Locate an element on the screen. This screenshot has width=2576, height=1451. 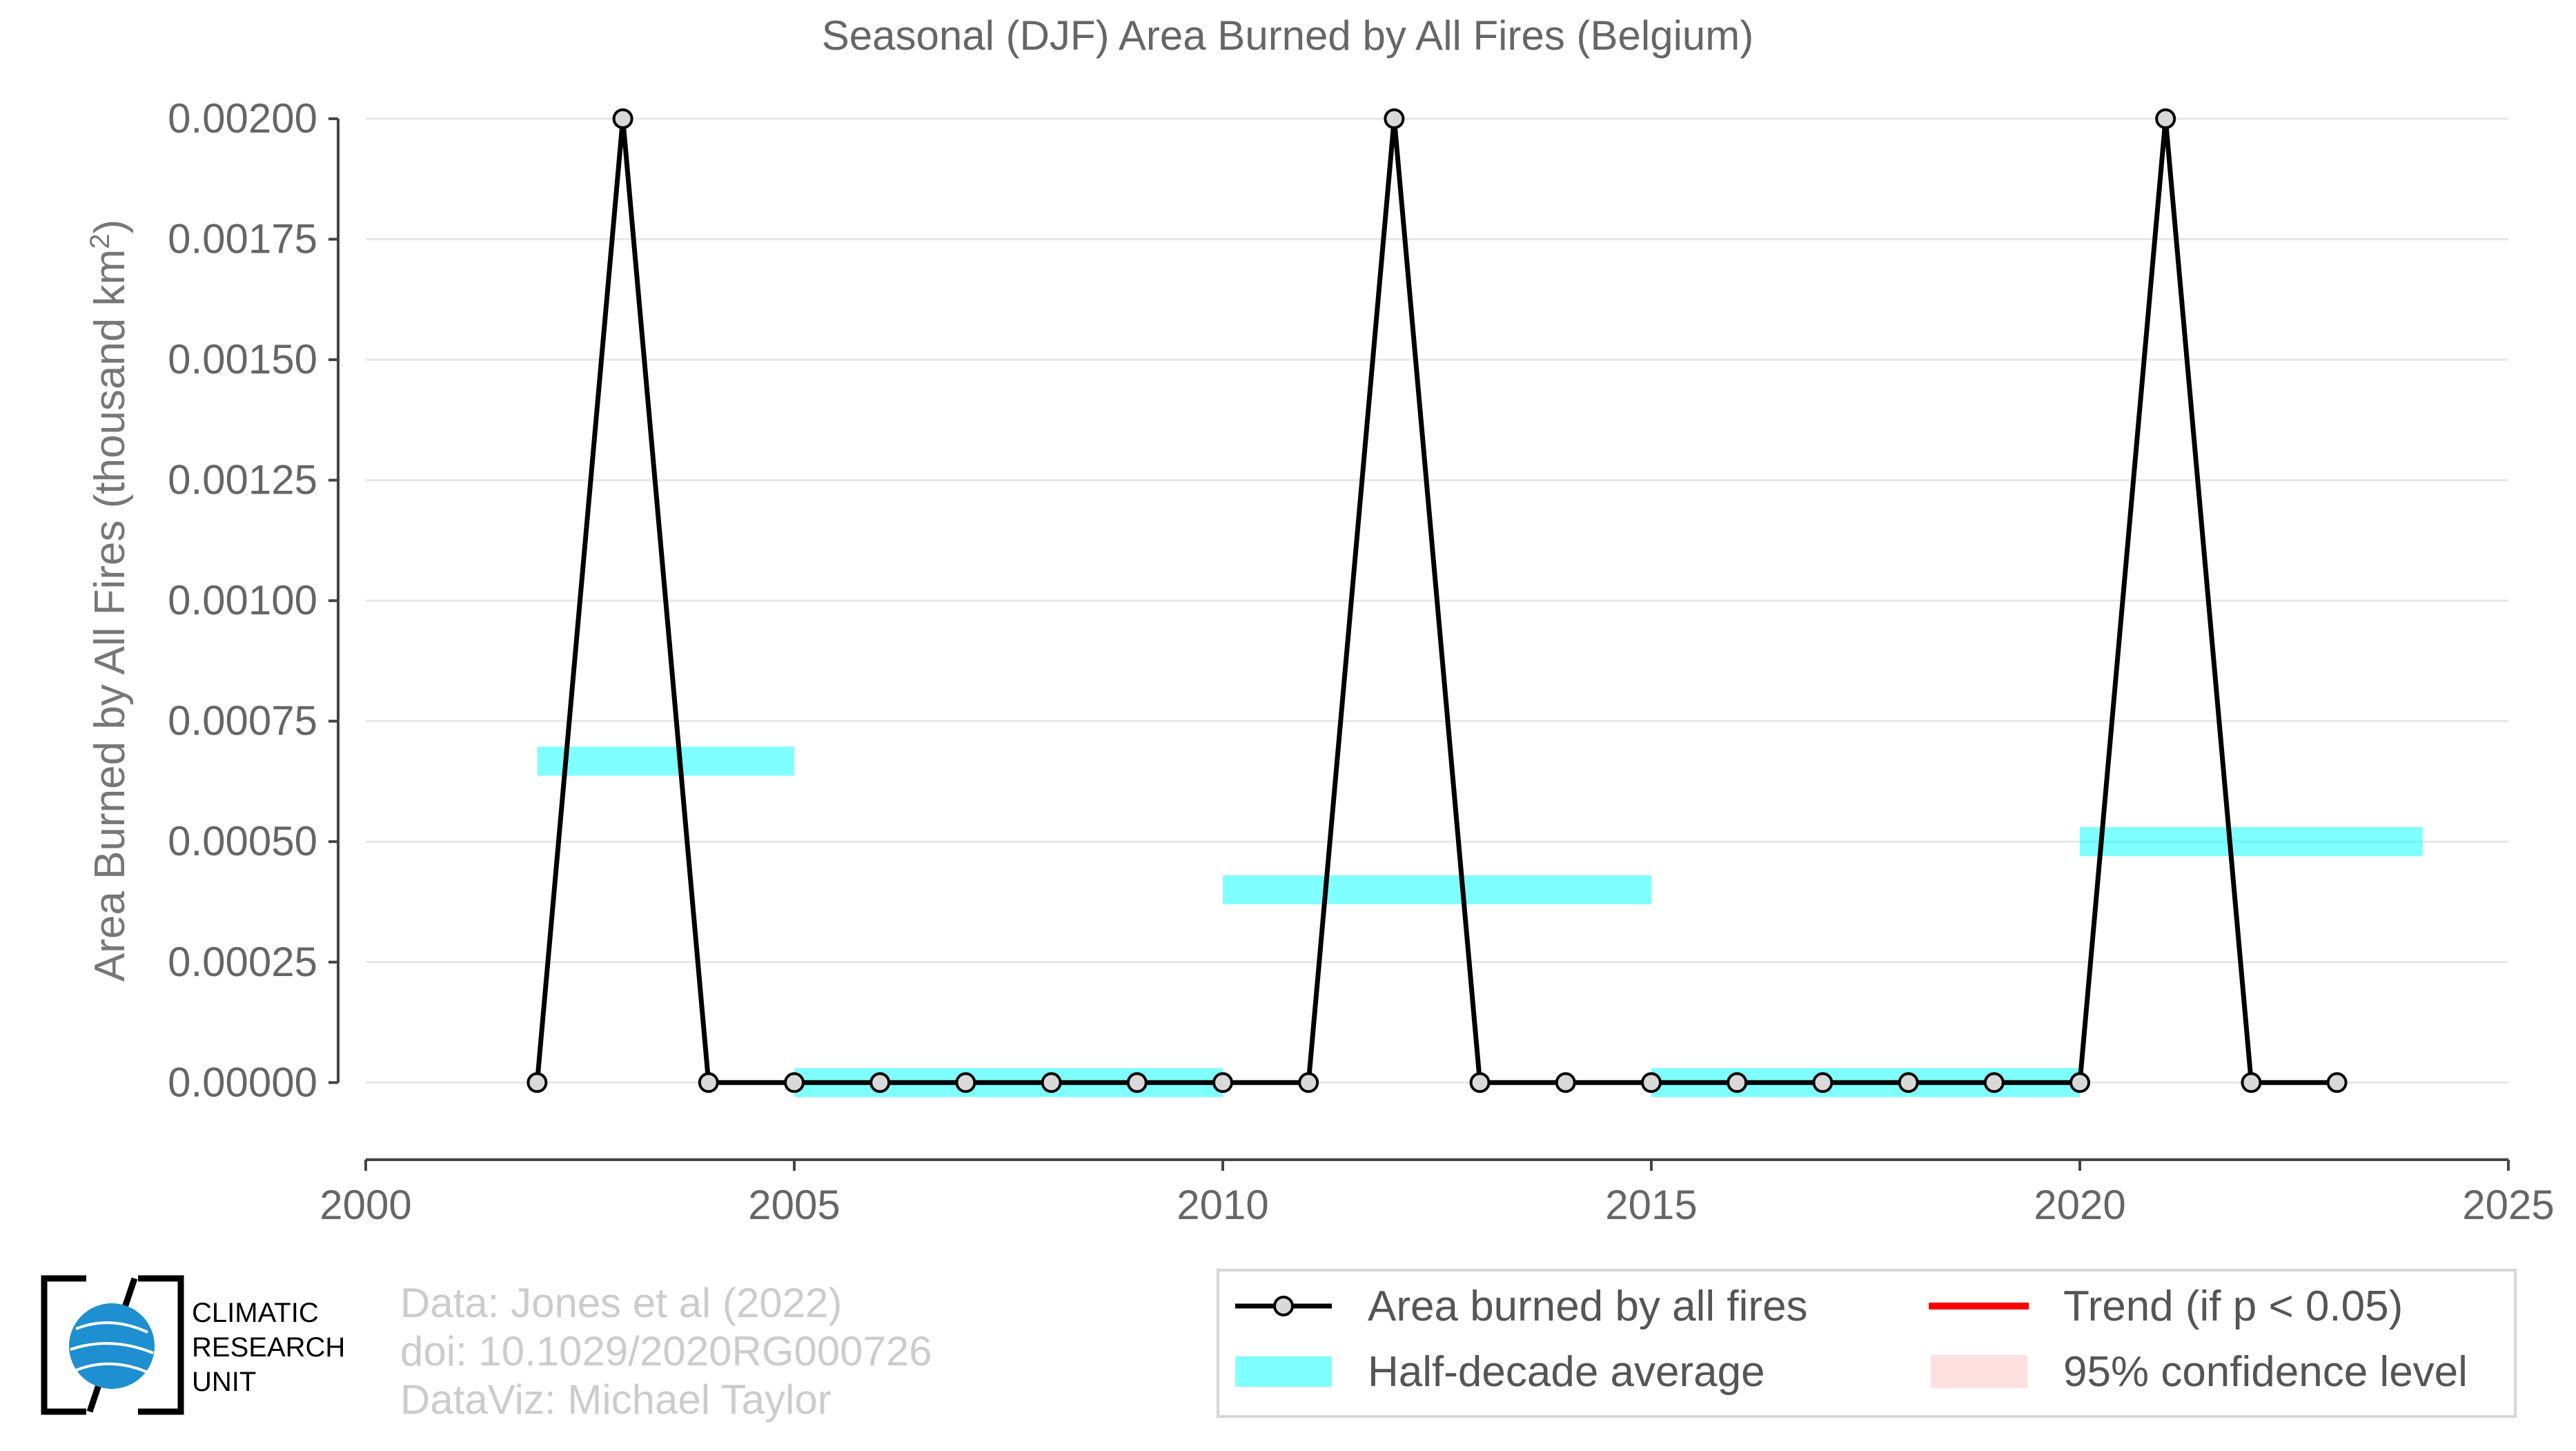
legend-box is located at coordinates (1867, 1344).